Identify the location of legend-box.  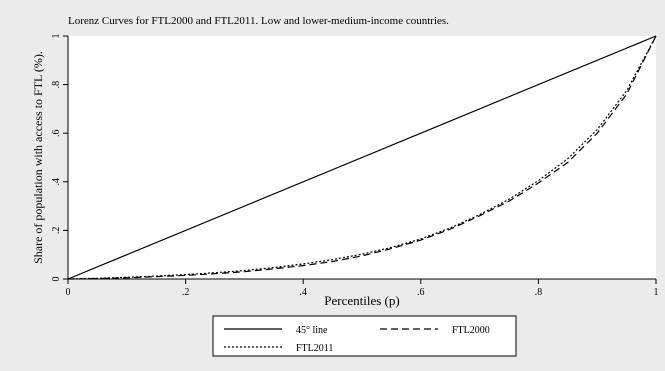
(364, 336).